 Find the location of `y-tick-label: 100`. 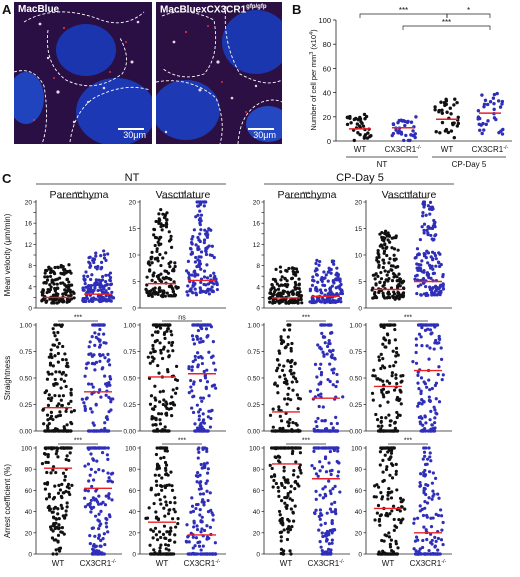

y-tick-label: 100 is located at coordinates (130, 449).